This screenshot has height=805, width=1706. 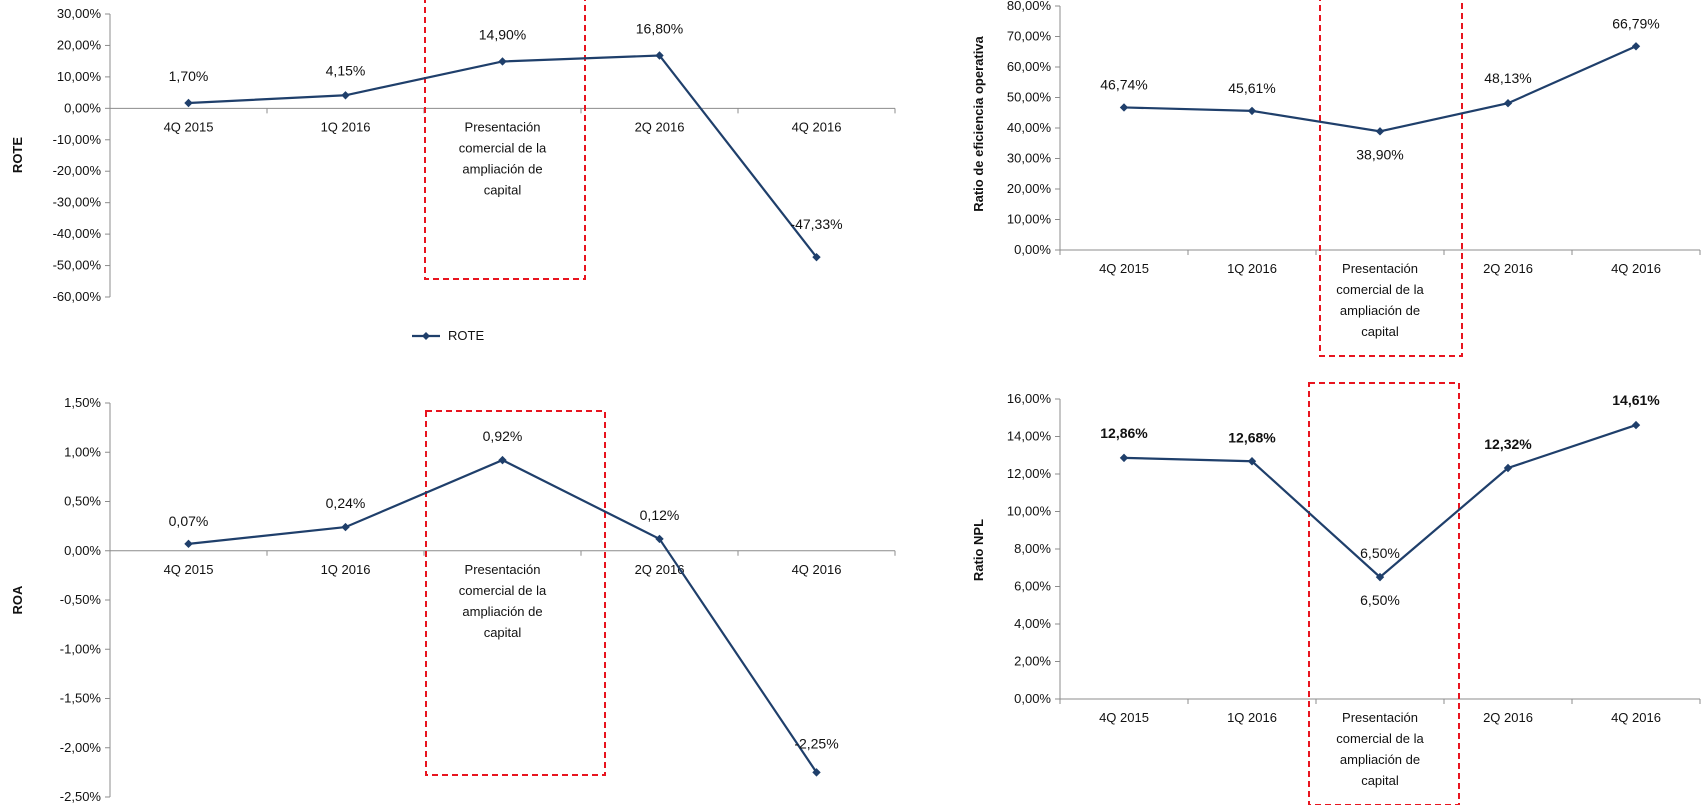 I want to click on y-tick-label: 6,00%, so click(x=1032, y=586).